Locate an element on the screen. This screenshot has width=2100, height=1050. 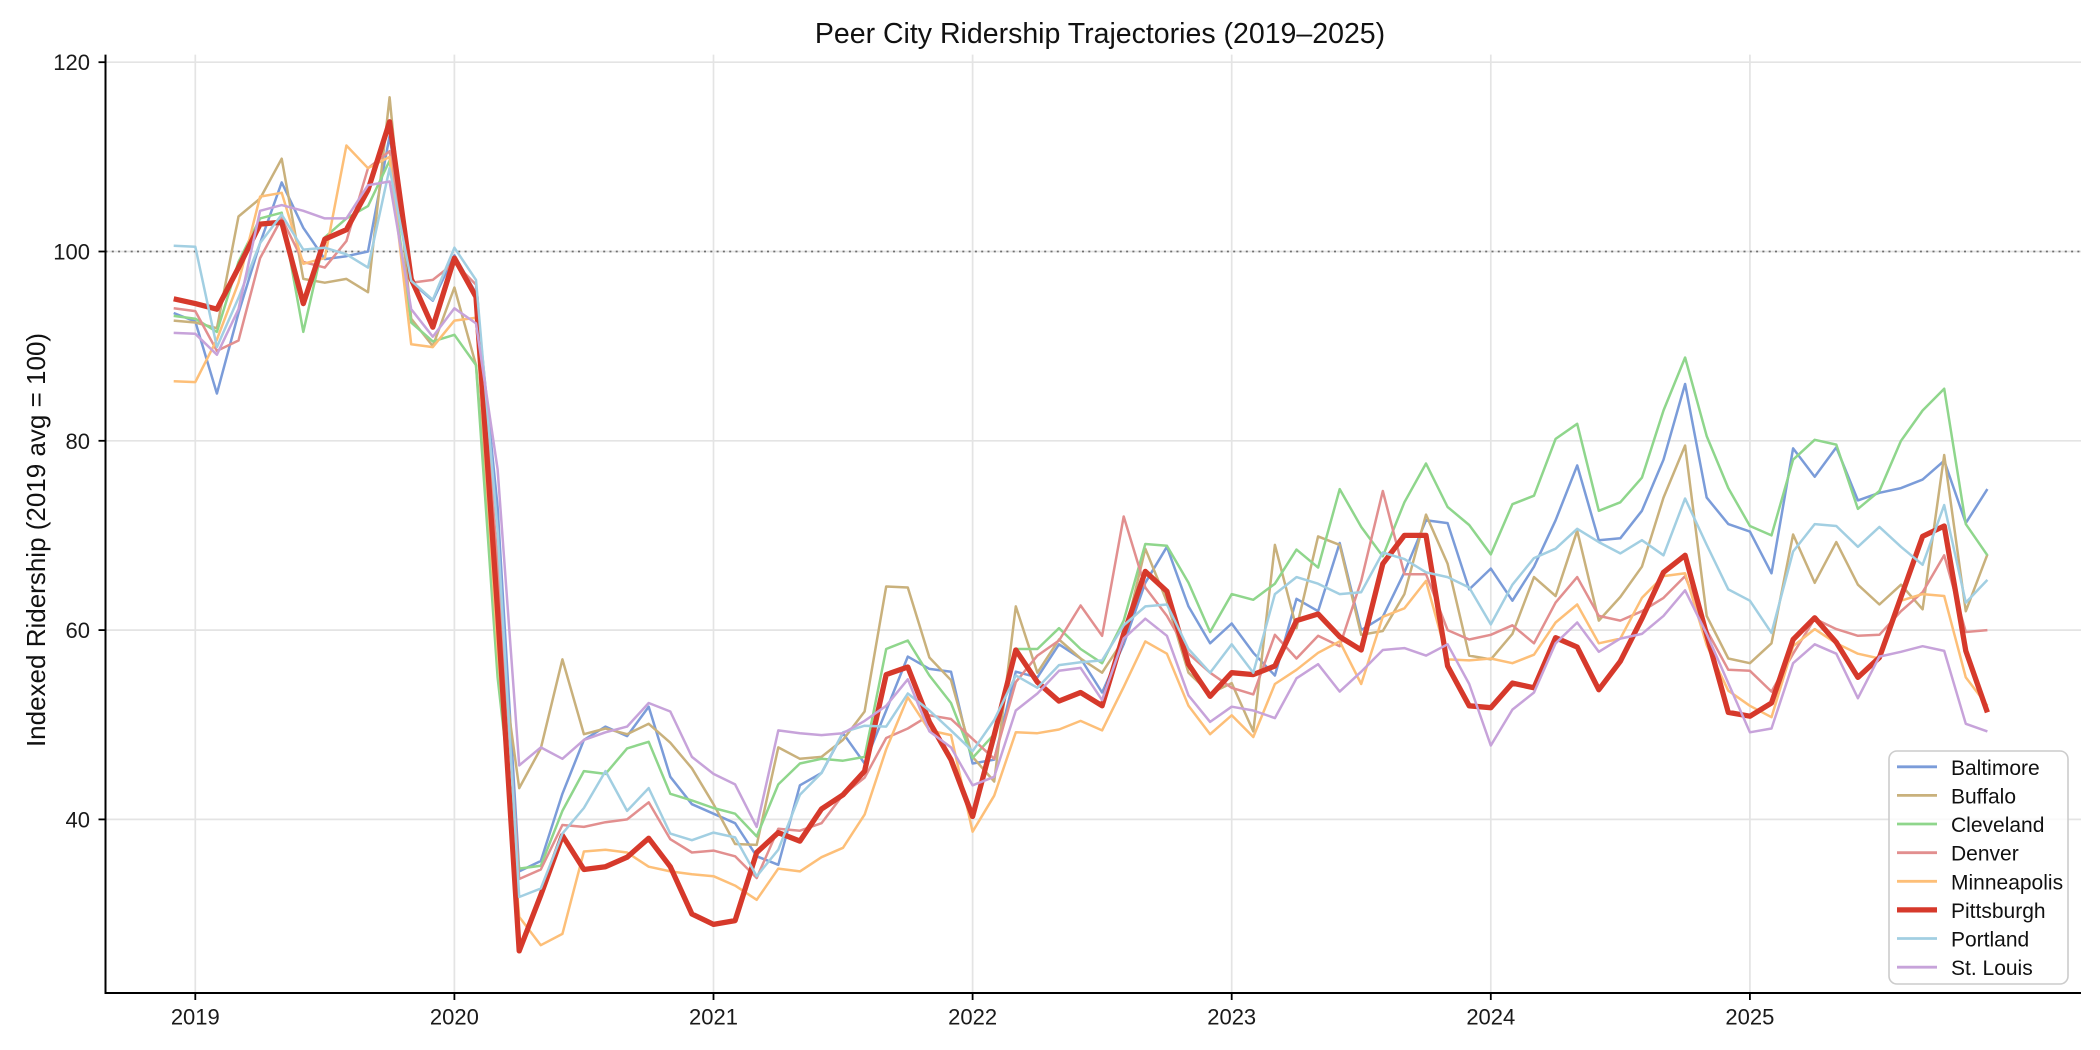
svg-text: 2021 is located at coordinates (713, 1017).